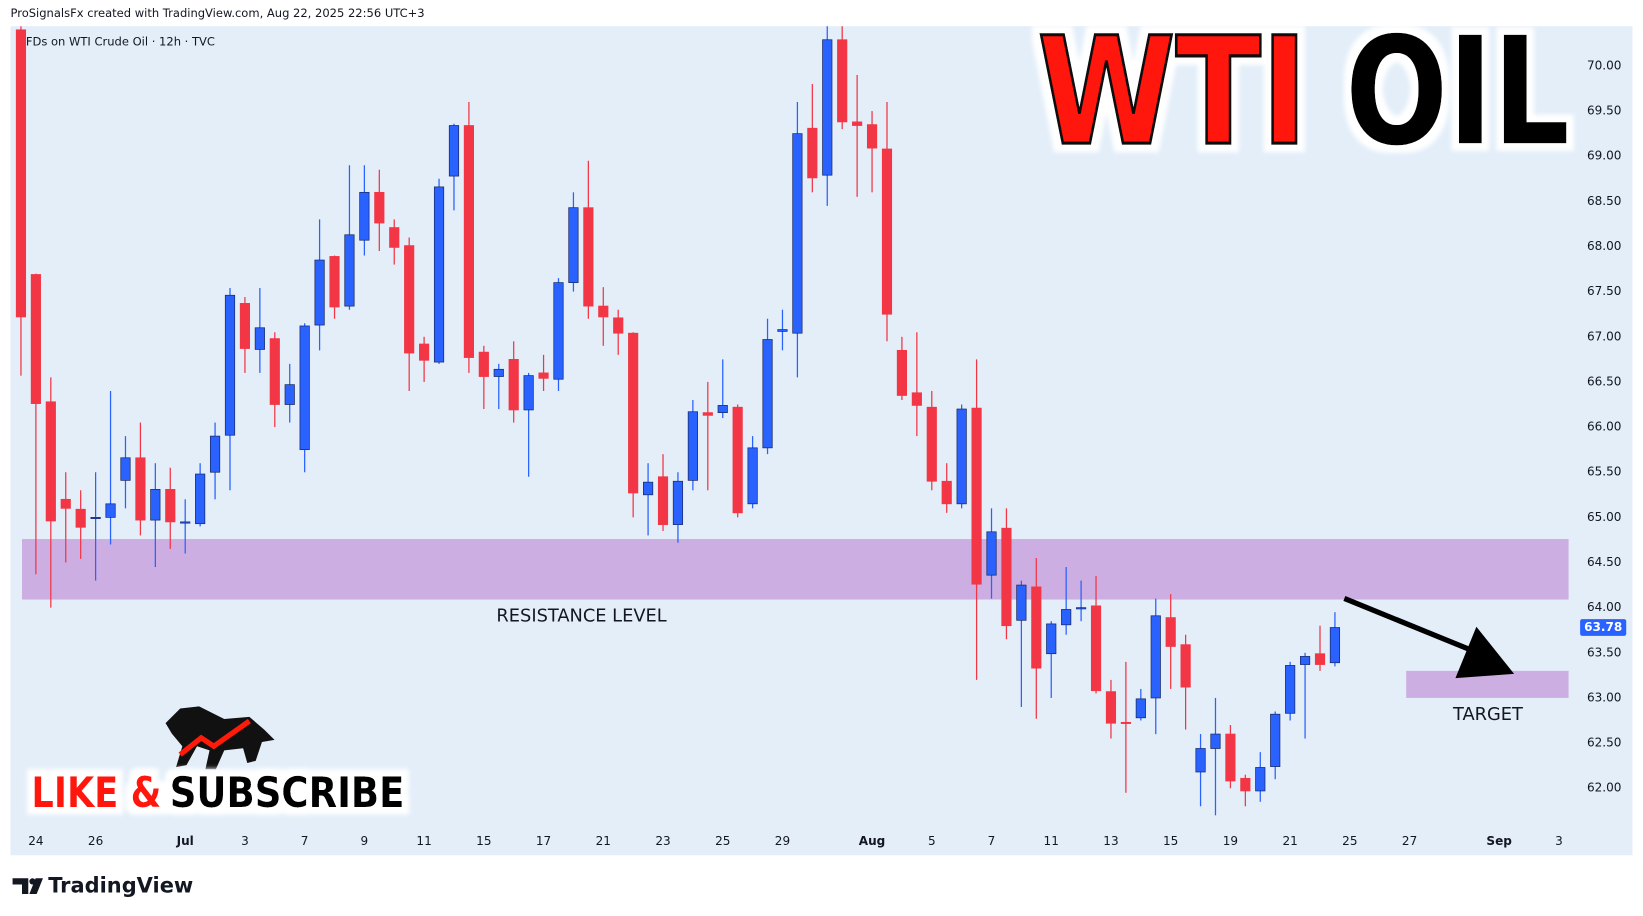 The image size is (1643, 916). I want to click on price-tag, so click(1603, 627).